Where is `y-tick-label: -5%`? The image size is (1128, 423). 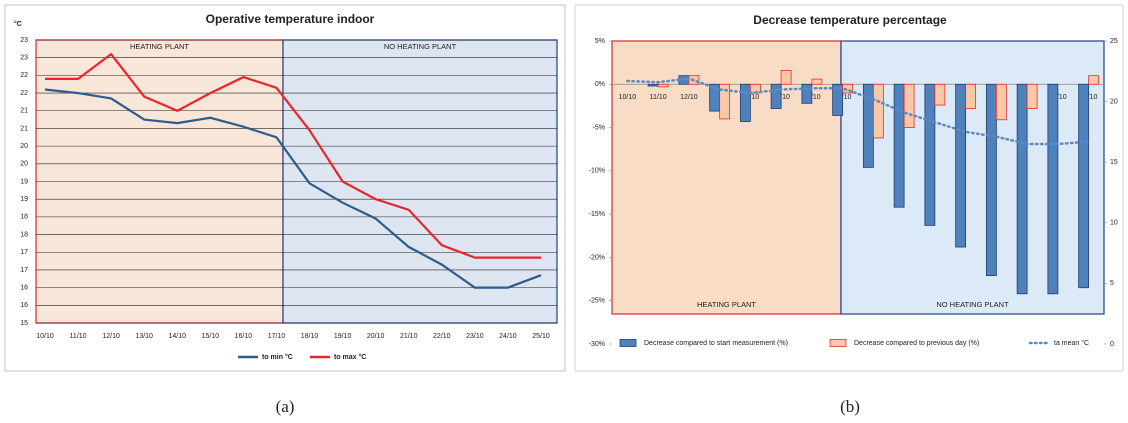
y-tick-label: -5% is located at coordinates (599, 127).